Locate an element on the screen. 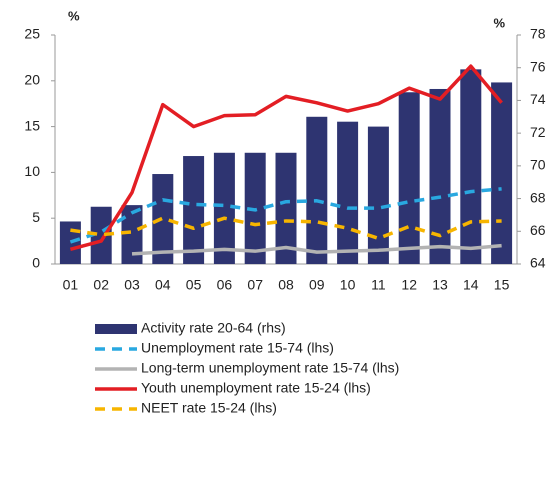  x-tick-label: 15 is located at coordinates (502, 285).